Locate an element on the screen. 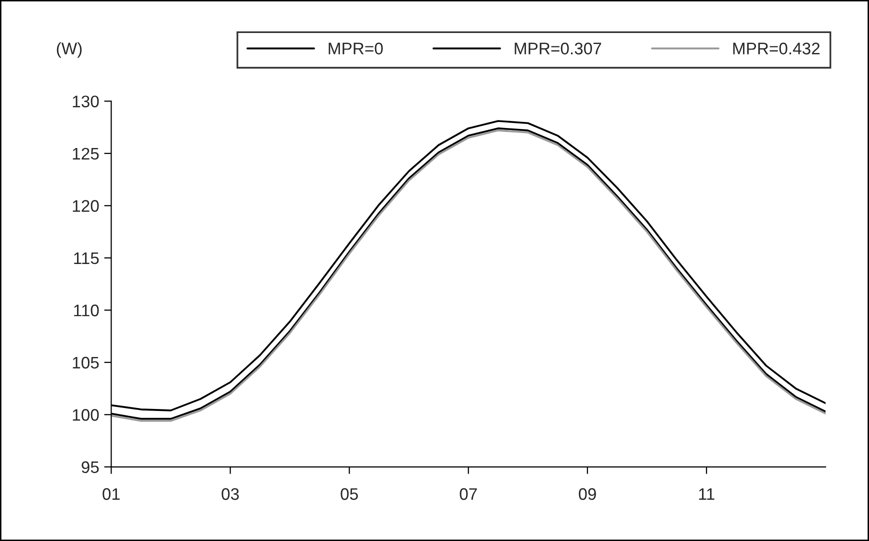 The width and height of the screenshot is (869, 541). y-tick-label: 105 is located at coordinates (85, 362).